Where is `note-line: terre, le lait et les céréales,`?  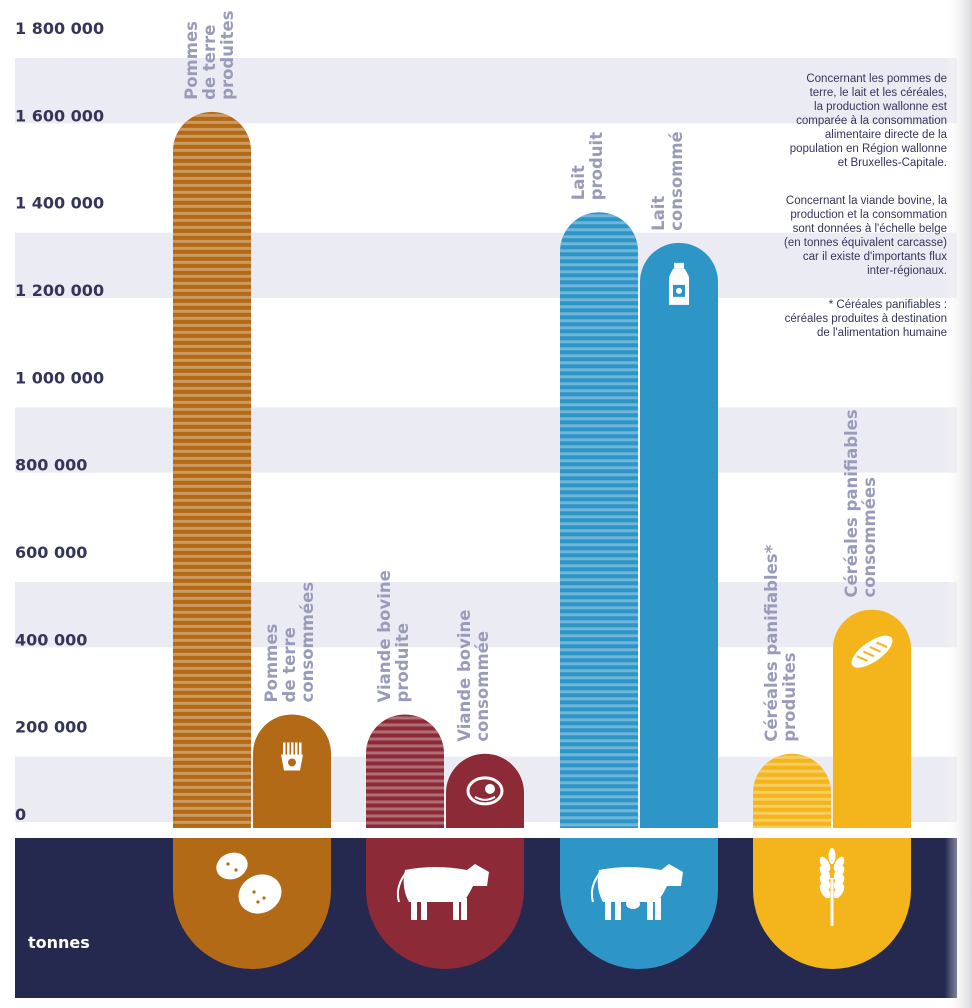 note-line: terre, le lait et les céréales, is located at coordinates (878, 93).